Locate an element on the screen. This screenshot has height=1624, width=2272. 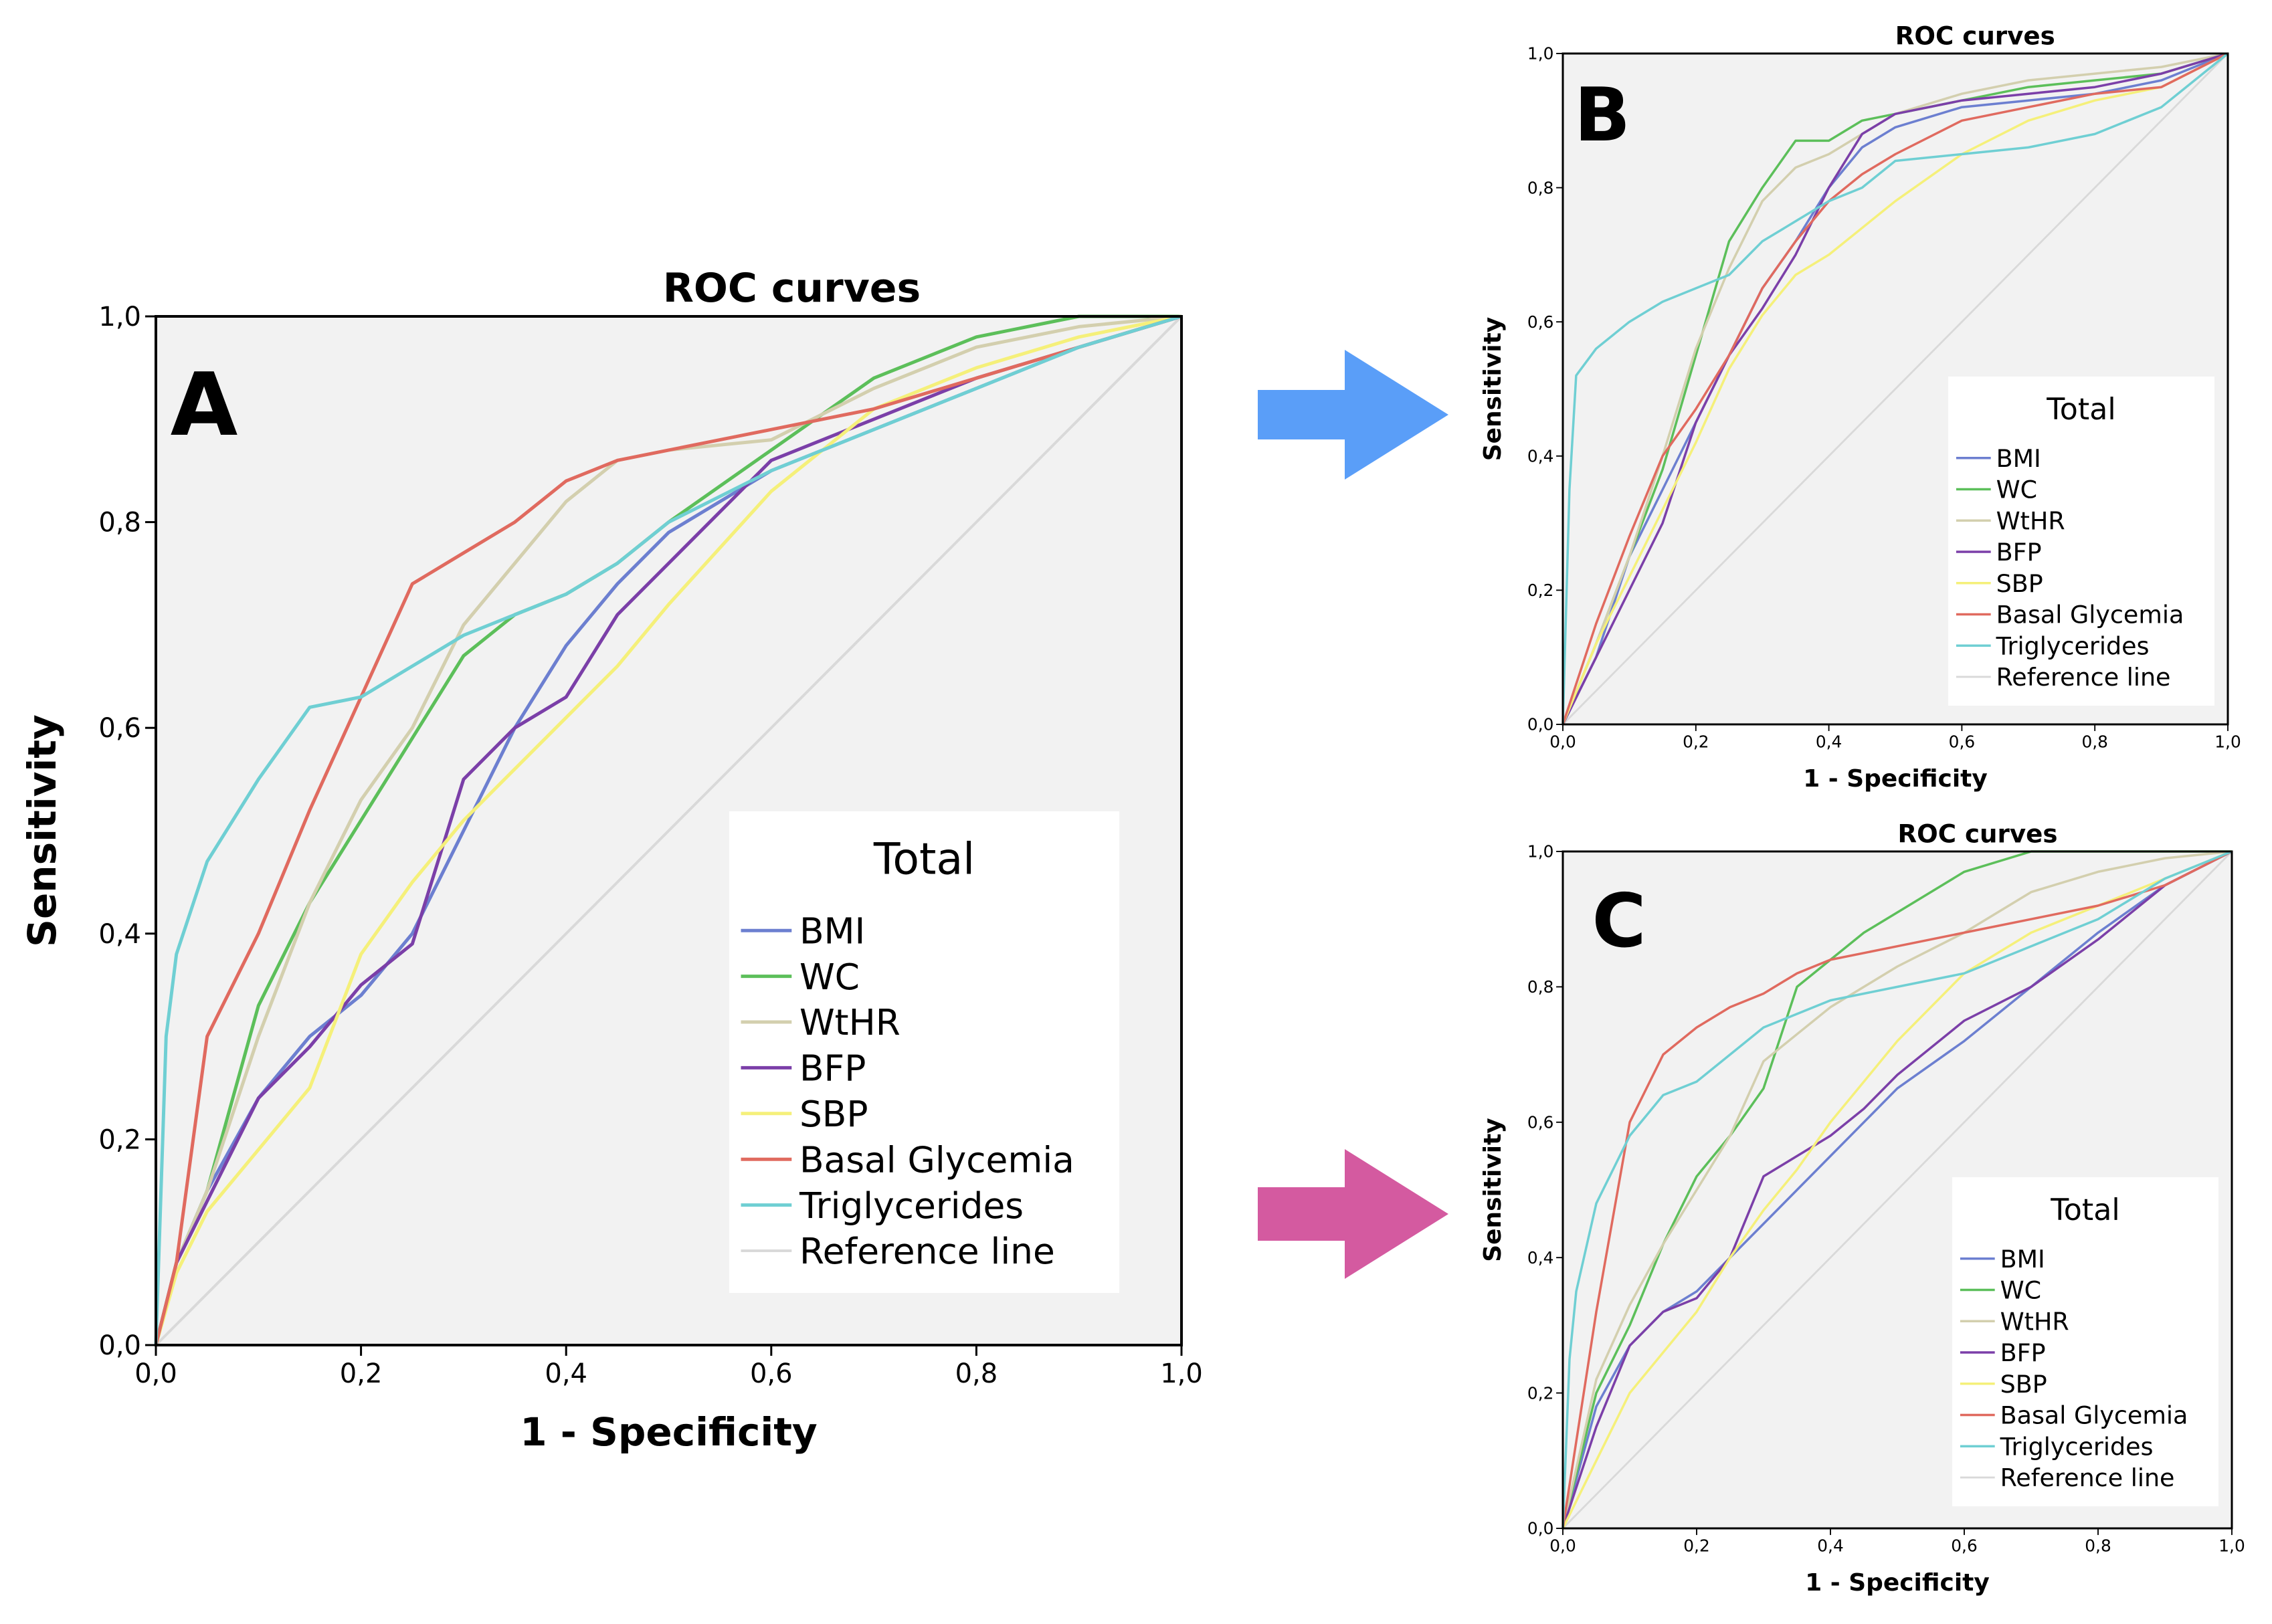
arrow-to-panel-b-icon is located at coordinates (1353, 415).